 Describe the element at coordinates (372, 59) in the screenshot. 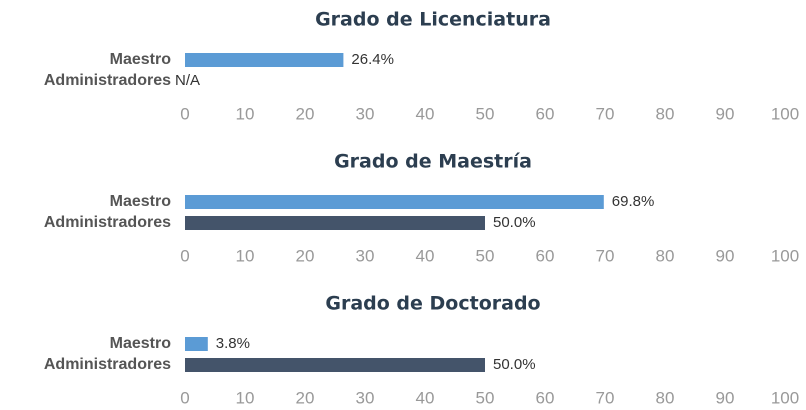

I see `value-label: 26.4%` at that location.